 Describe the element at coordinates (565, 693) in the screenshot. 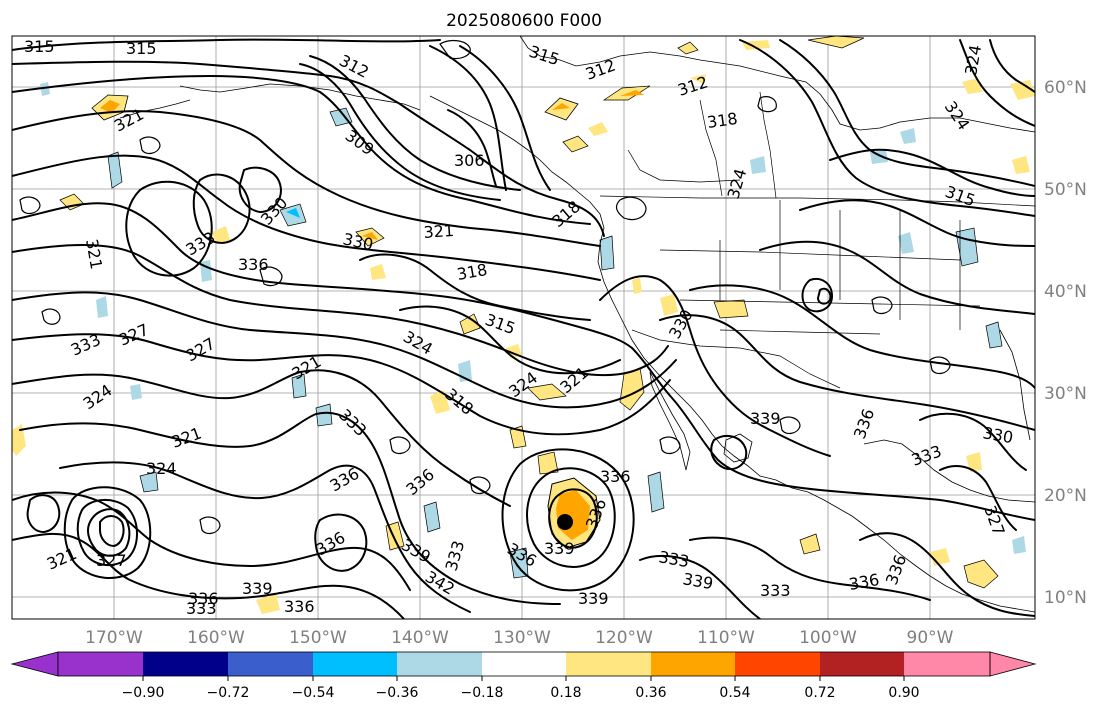

I see `colorbar-tick-label: 0.18` at that location.